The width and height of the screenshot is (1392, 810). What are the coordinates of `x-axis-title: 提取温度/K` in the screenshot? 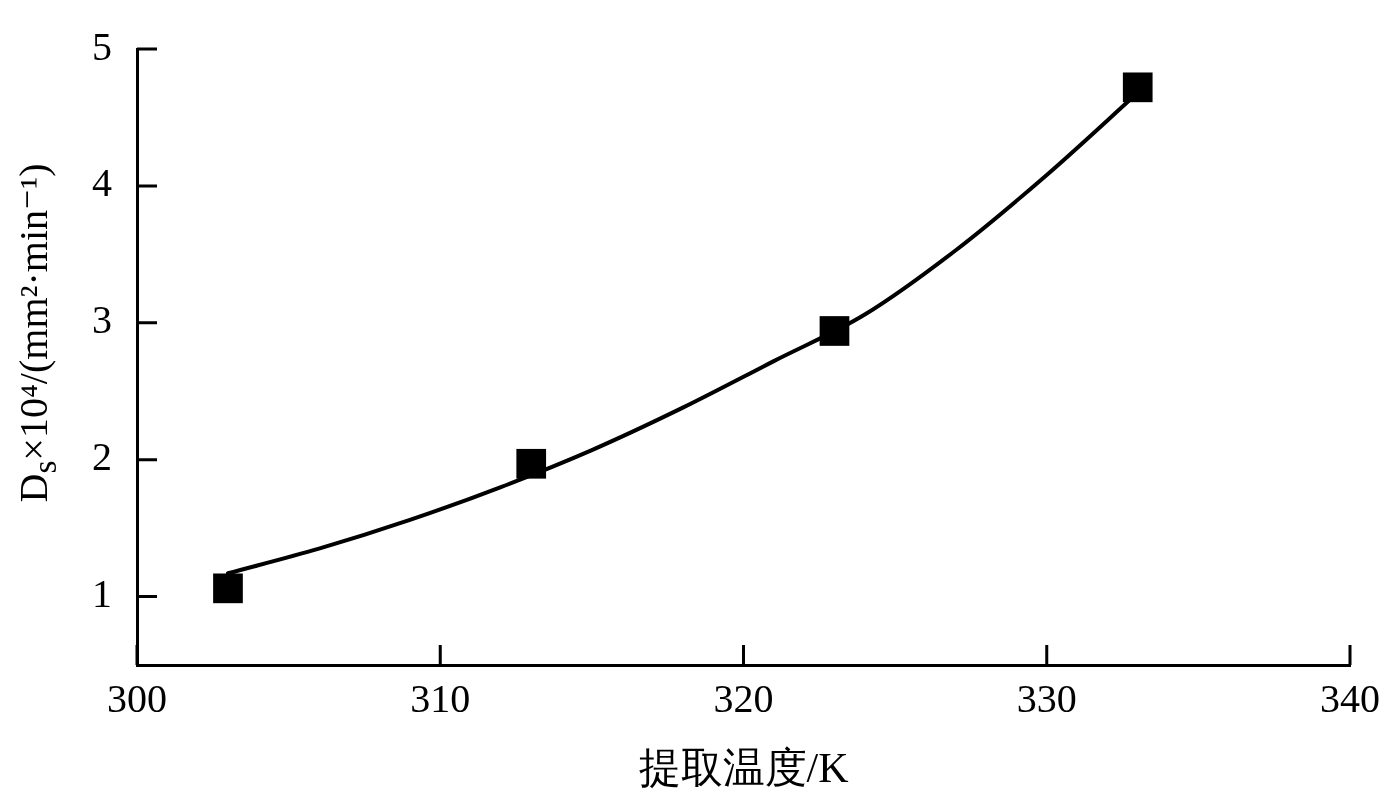 It's located at (743, 767).